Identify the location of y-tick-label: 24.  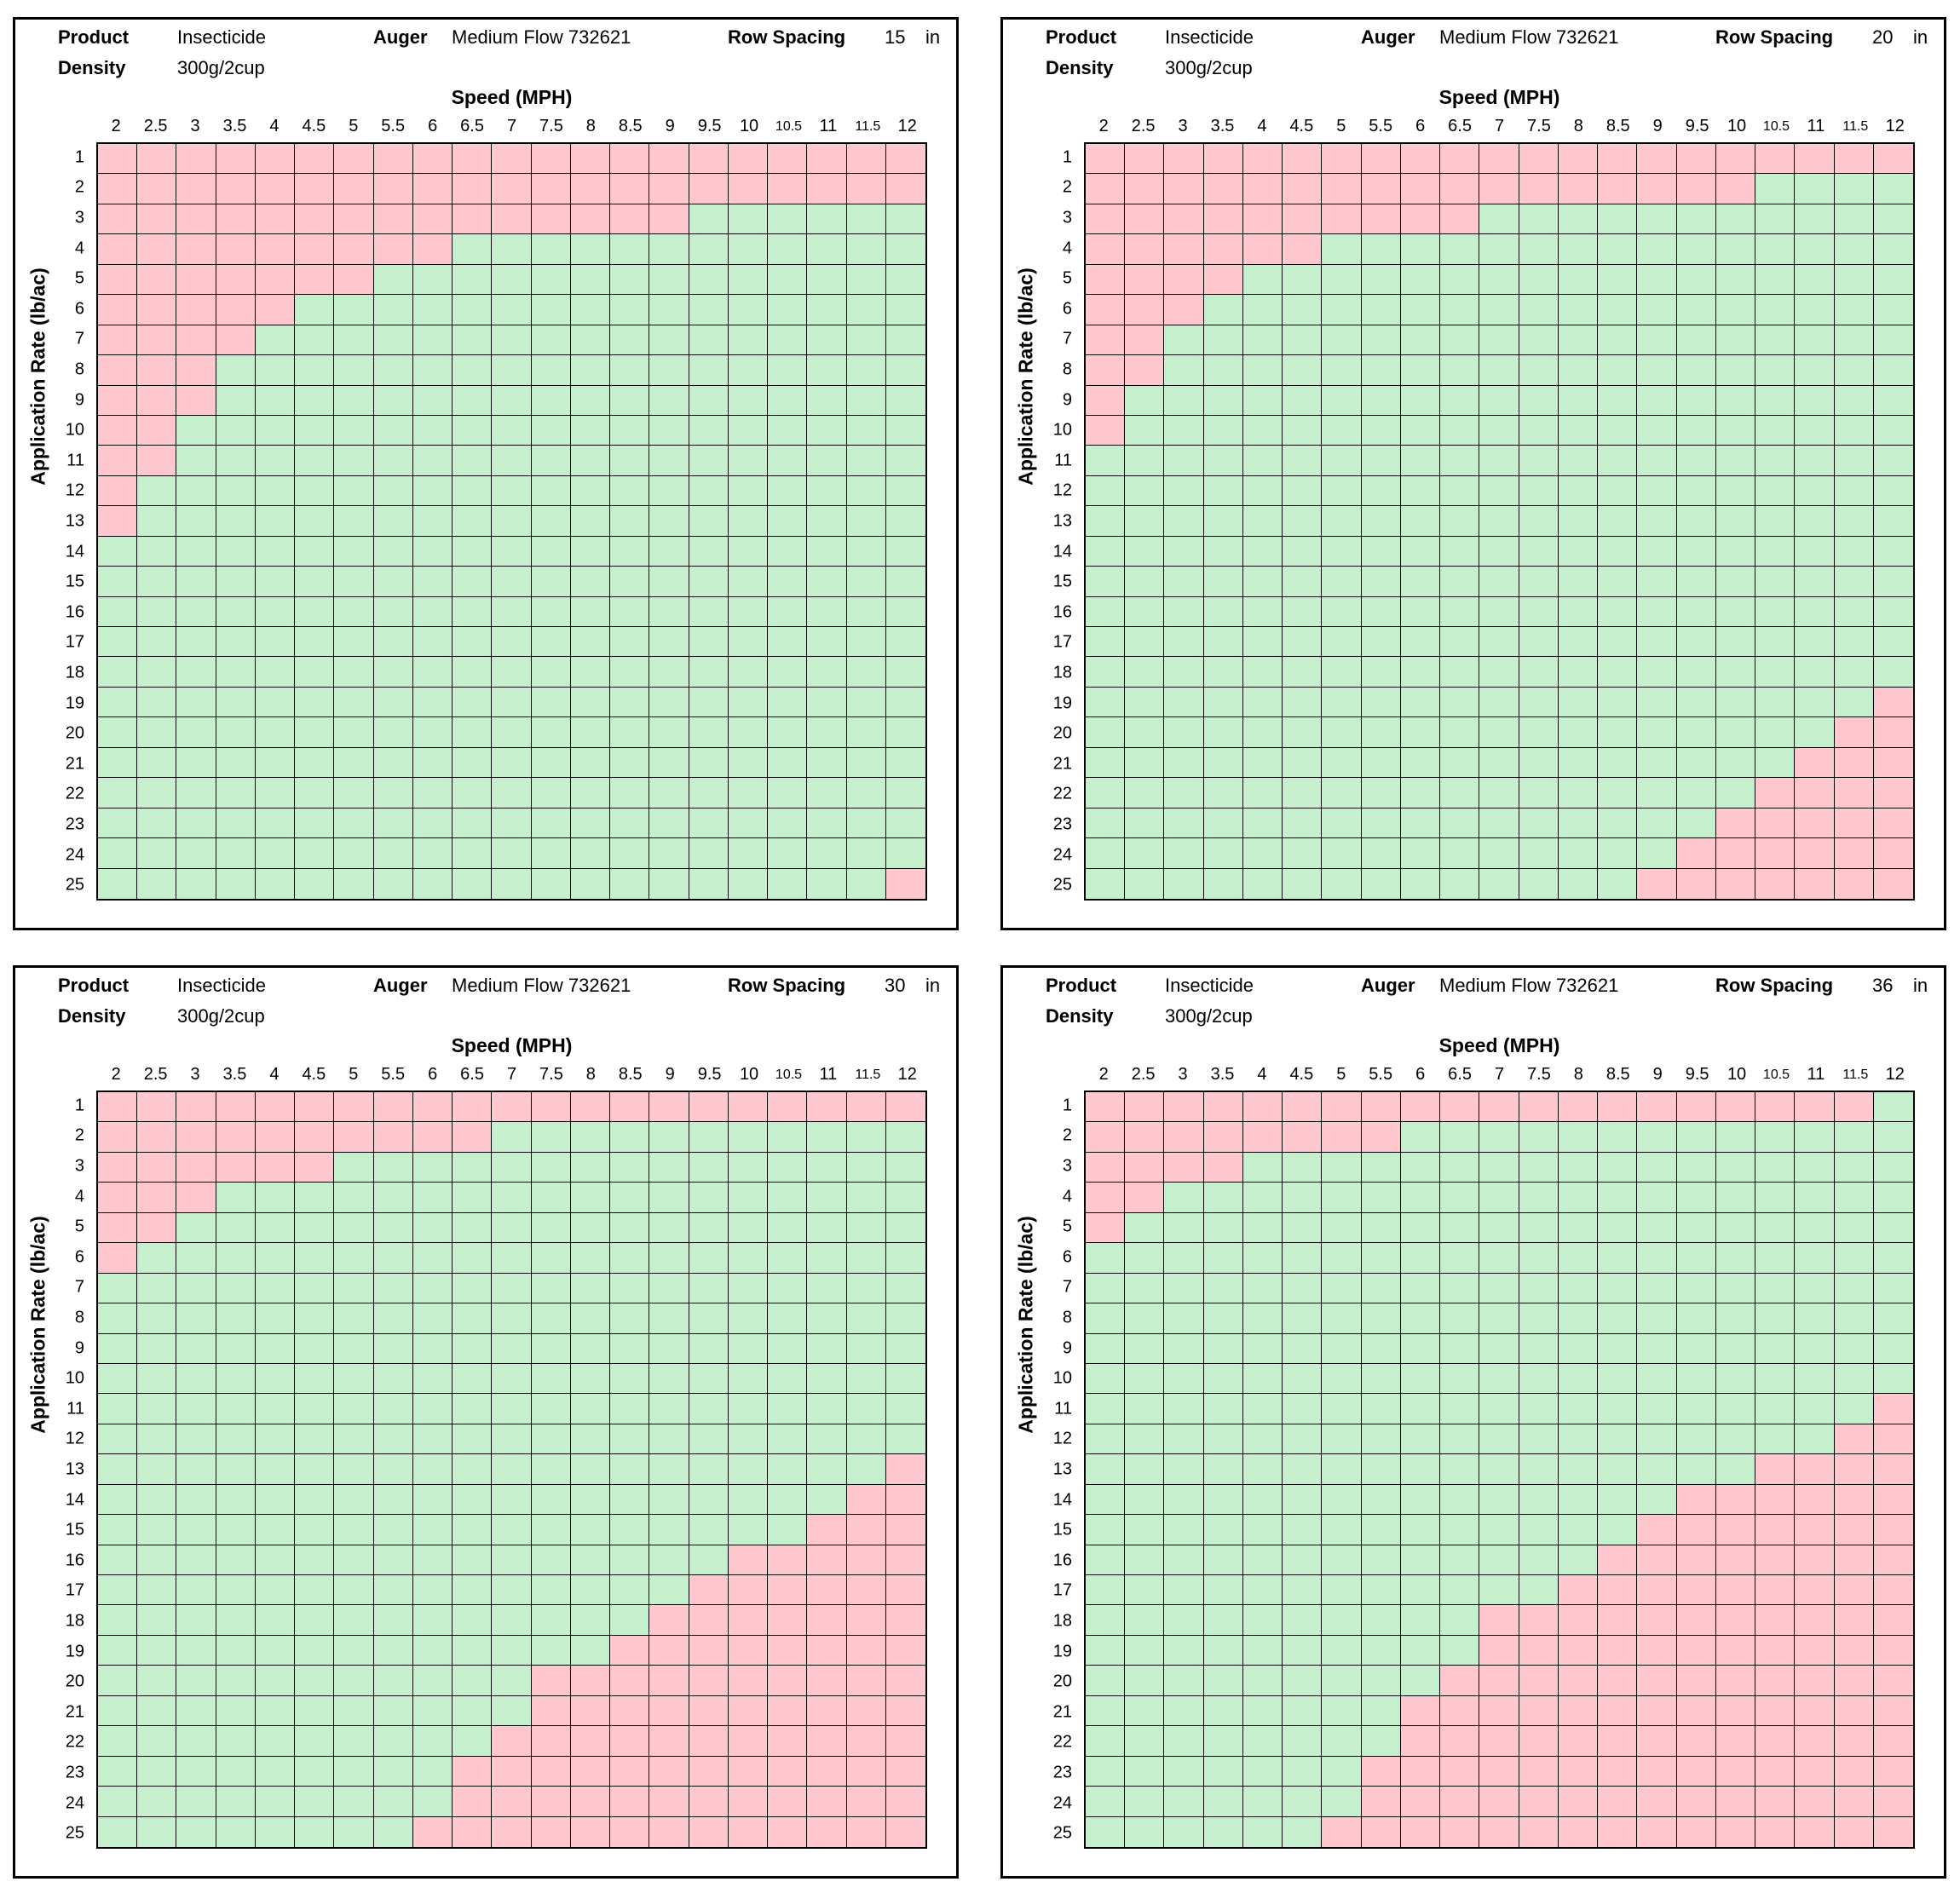
(74, 1803).